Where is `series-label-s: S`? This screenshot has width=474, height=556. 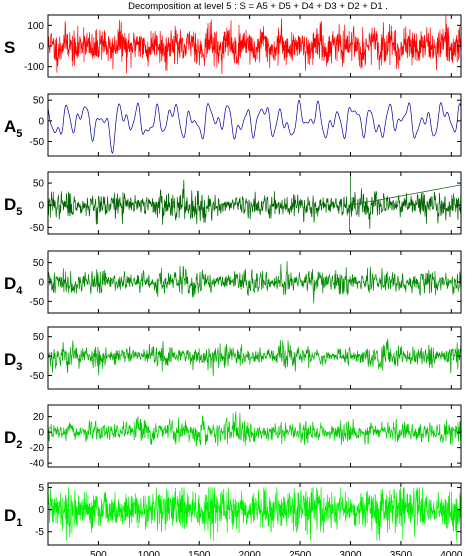
series-label-s: S is located at coordinates (9, 47).